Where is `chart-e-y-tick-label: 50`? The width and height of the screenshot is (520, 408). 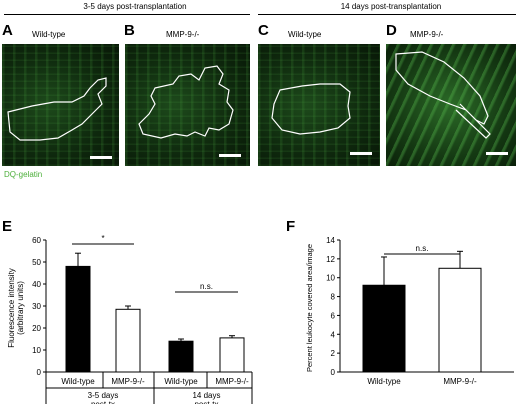
chart-e-y-tick-label: 50 is located at coordinates (36, 262).